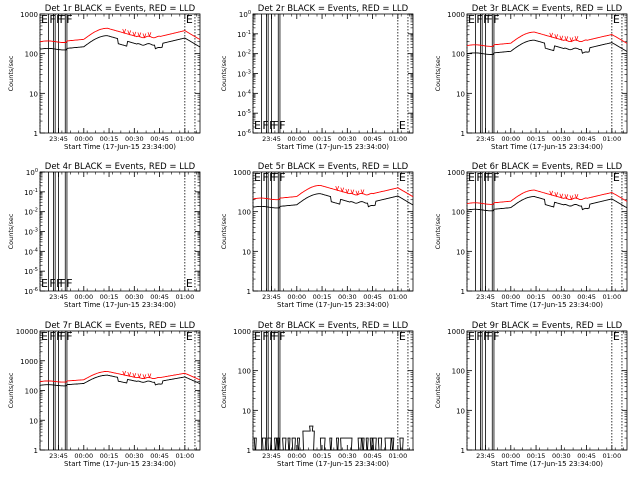 The image size is (640, 480). What do you see at coordinates (244, 113) in the screenshot?
I see `y-tick-label: 10⁻⁵` at bounding box center [244, 113].